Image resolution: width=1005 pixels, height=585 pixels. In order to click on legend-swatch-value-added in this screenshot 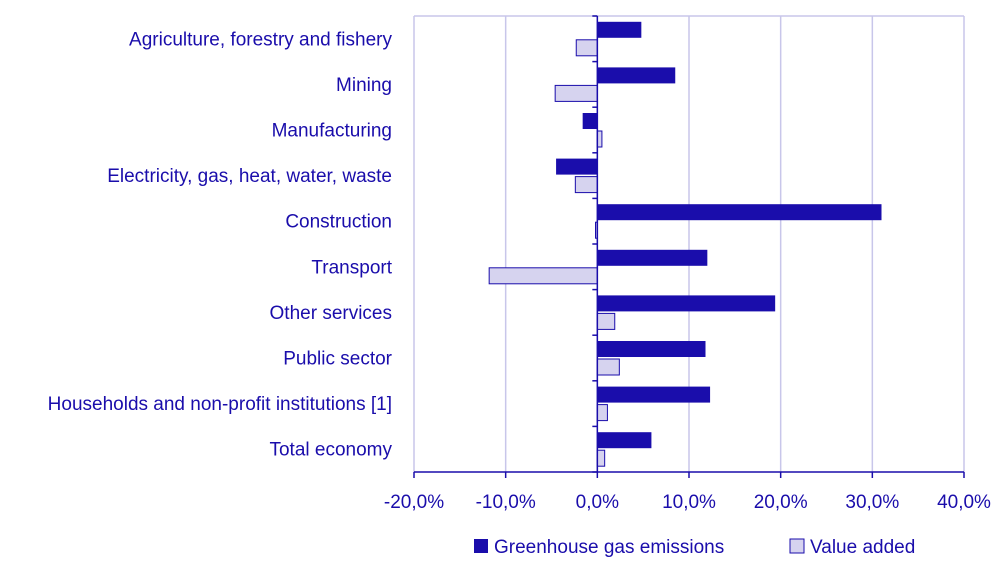, I will do `click(797, 546)`.